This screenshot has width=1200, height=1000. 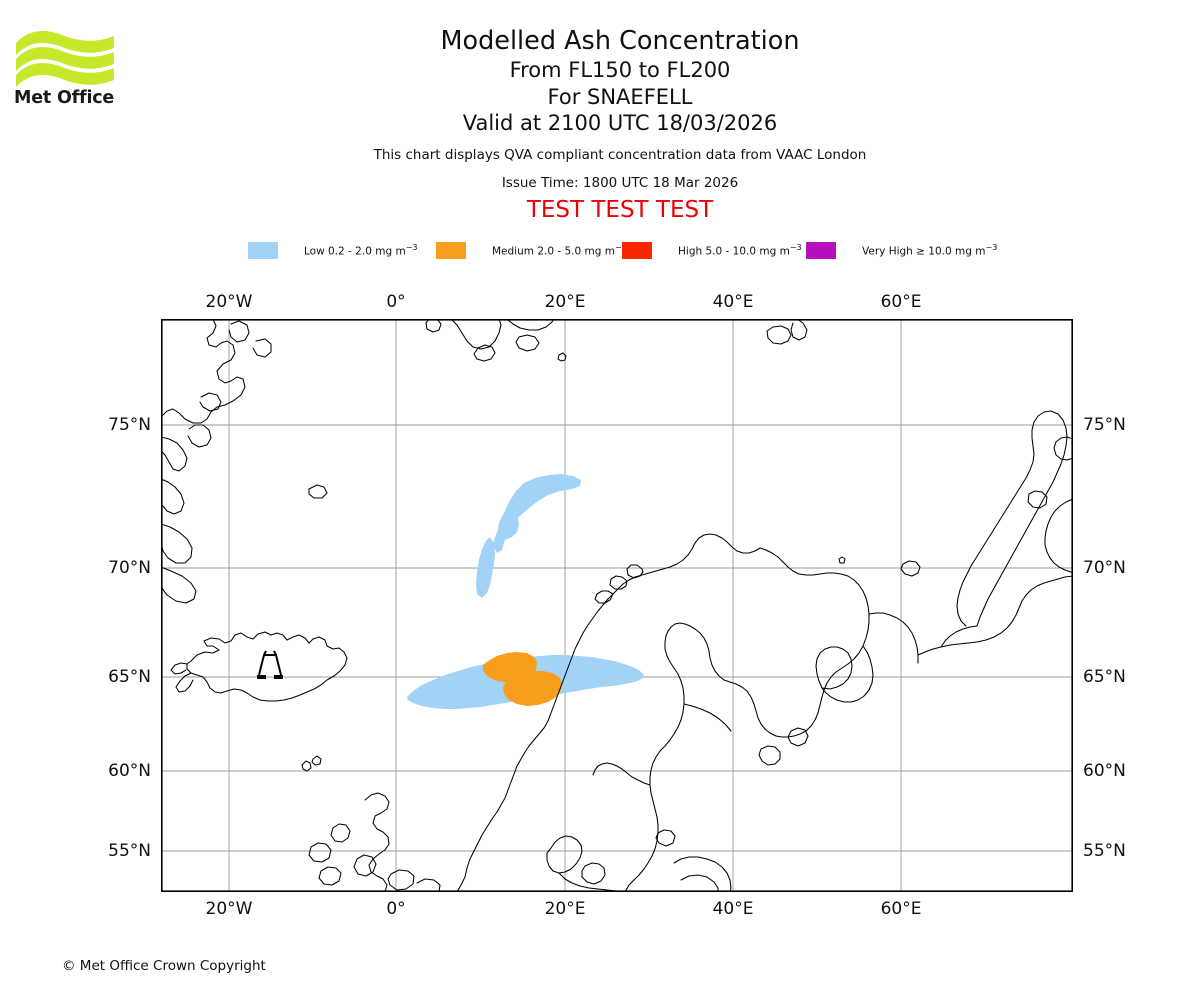 What do you see at coordinates (733, 302) in the screenshot?
I see `lon-tick-top-3: 40°E` at bounding box center [733, 302].